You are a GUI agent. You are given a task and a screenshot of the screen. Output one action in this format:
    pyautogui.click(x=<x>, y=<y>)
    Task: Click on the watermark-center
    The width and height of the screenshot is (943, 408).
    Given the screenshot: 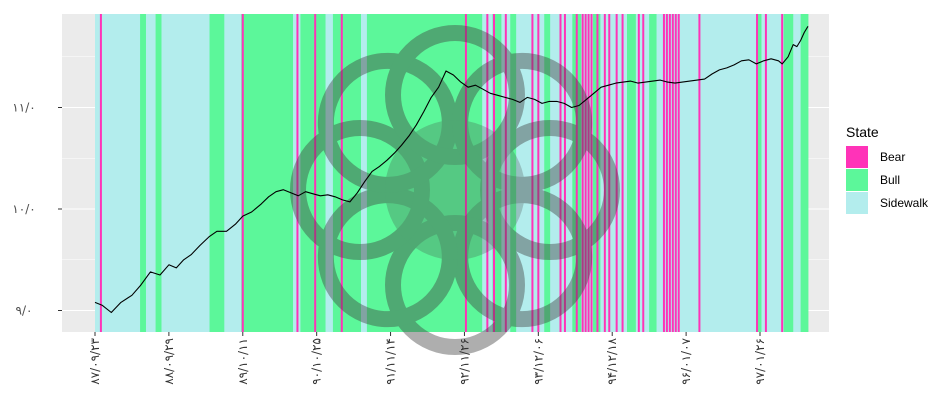 What is the action you would take?
    pyautogui.click(x=455, y=190)
    